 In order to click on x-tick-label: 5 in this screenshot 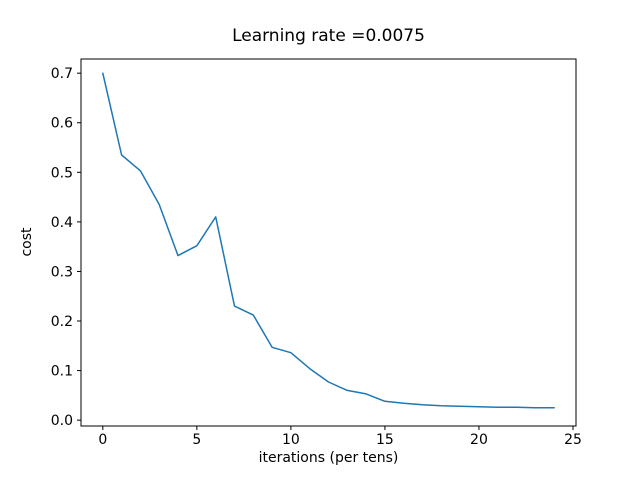, I will do `click(196, 440)`.